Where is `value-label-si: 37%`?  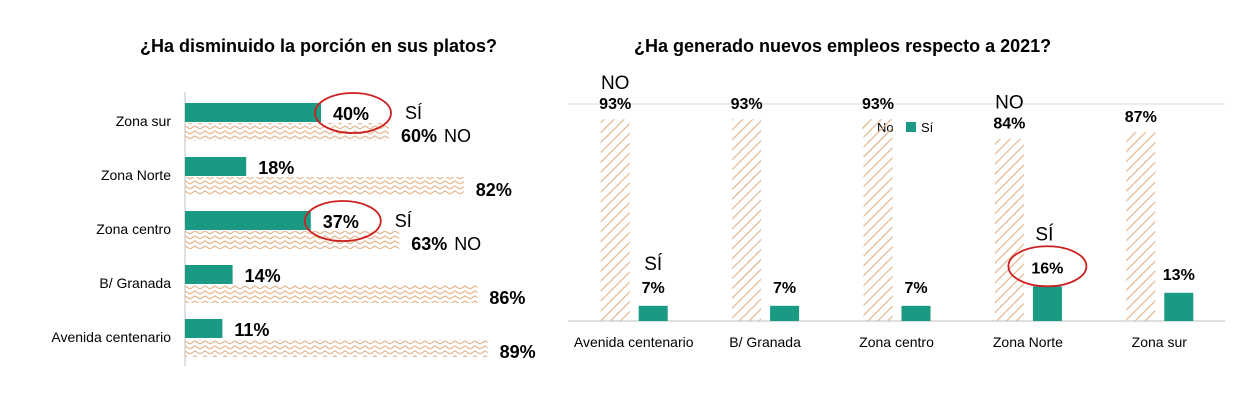
value-label-si: 37% is located at coordinates (341, 222).